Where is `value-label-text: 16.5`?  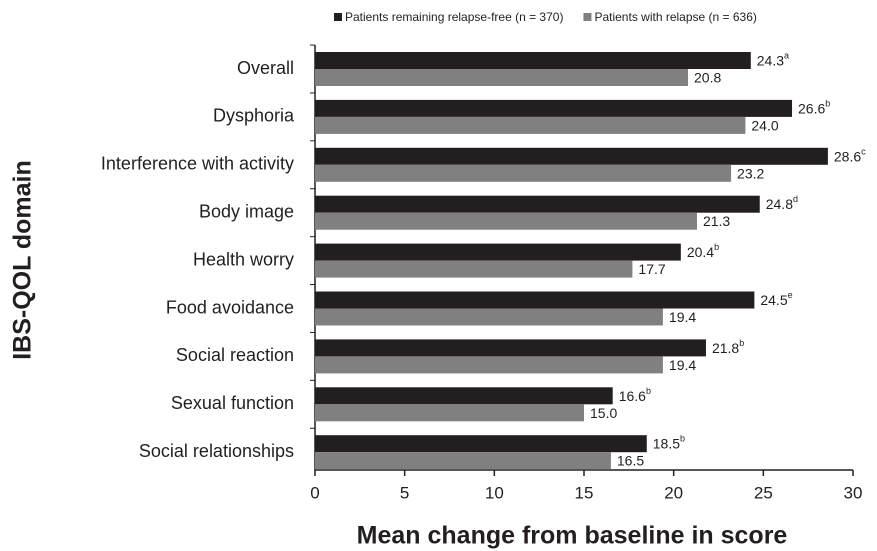
value-label-text: 16.5 is located at coordinates (630, 460).